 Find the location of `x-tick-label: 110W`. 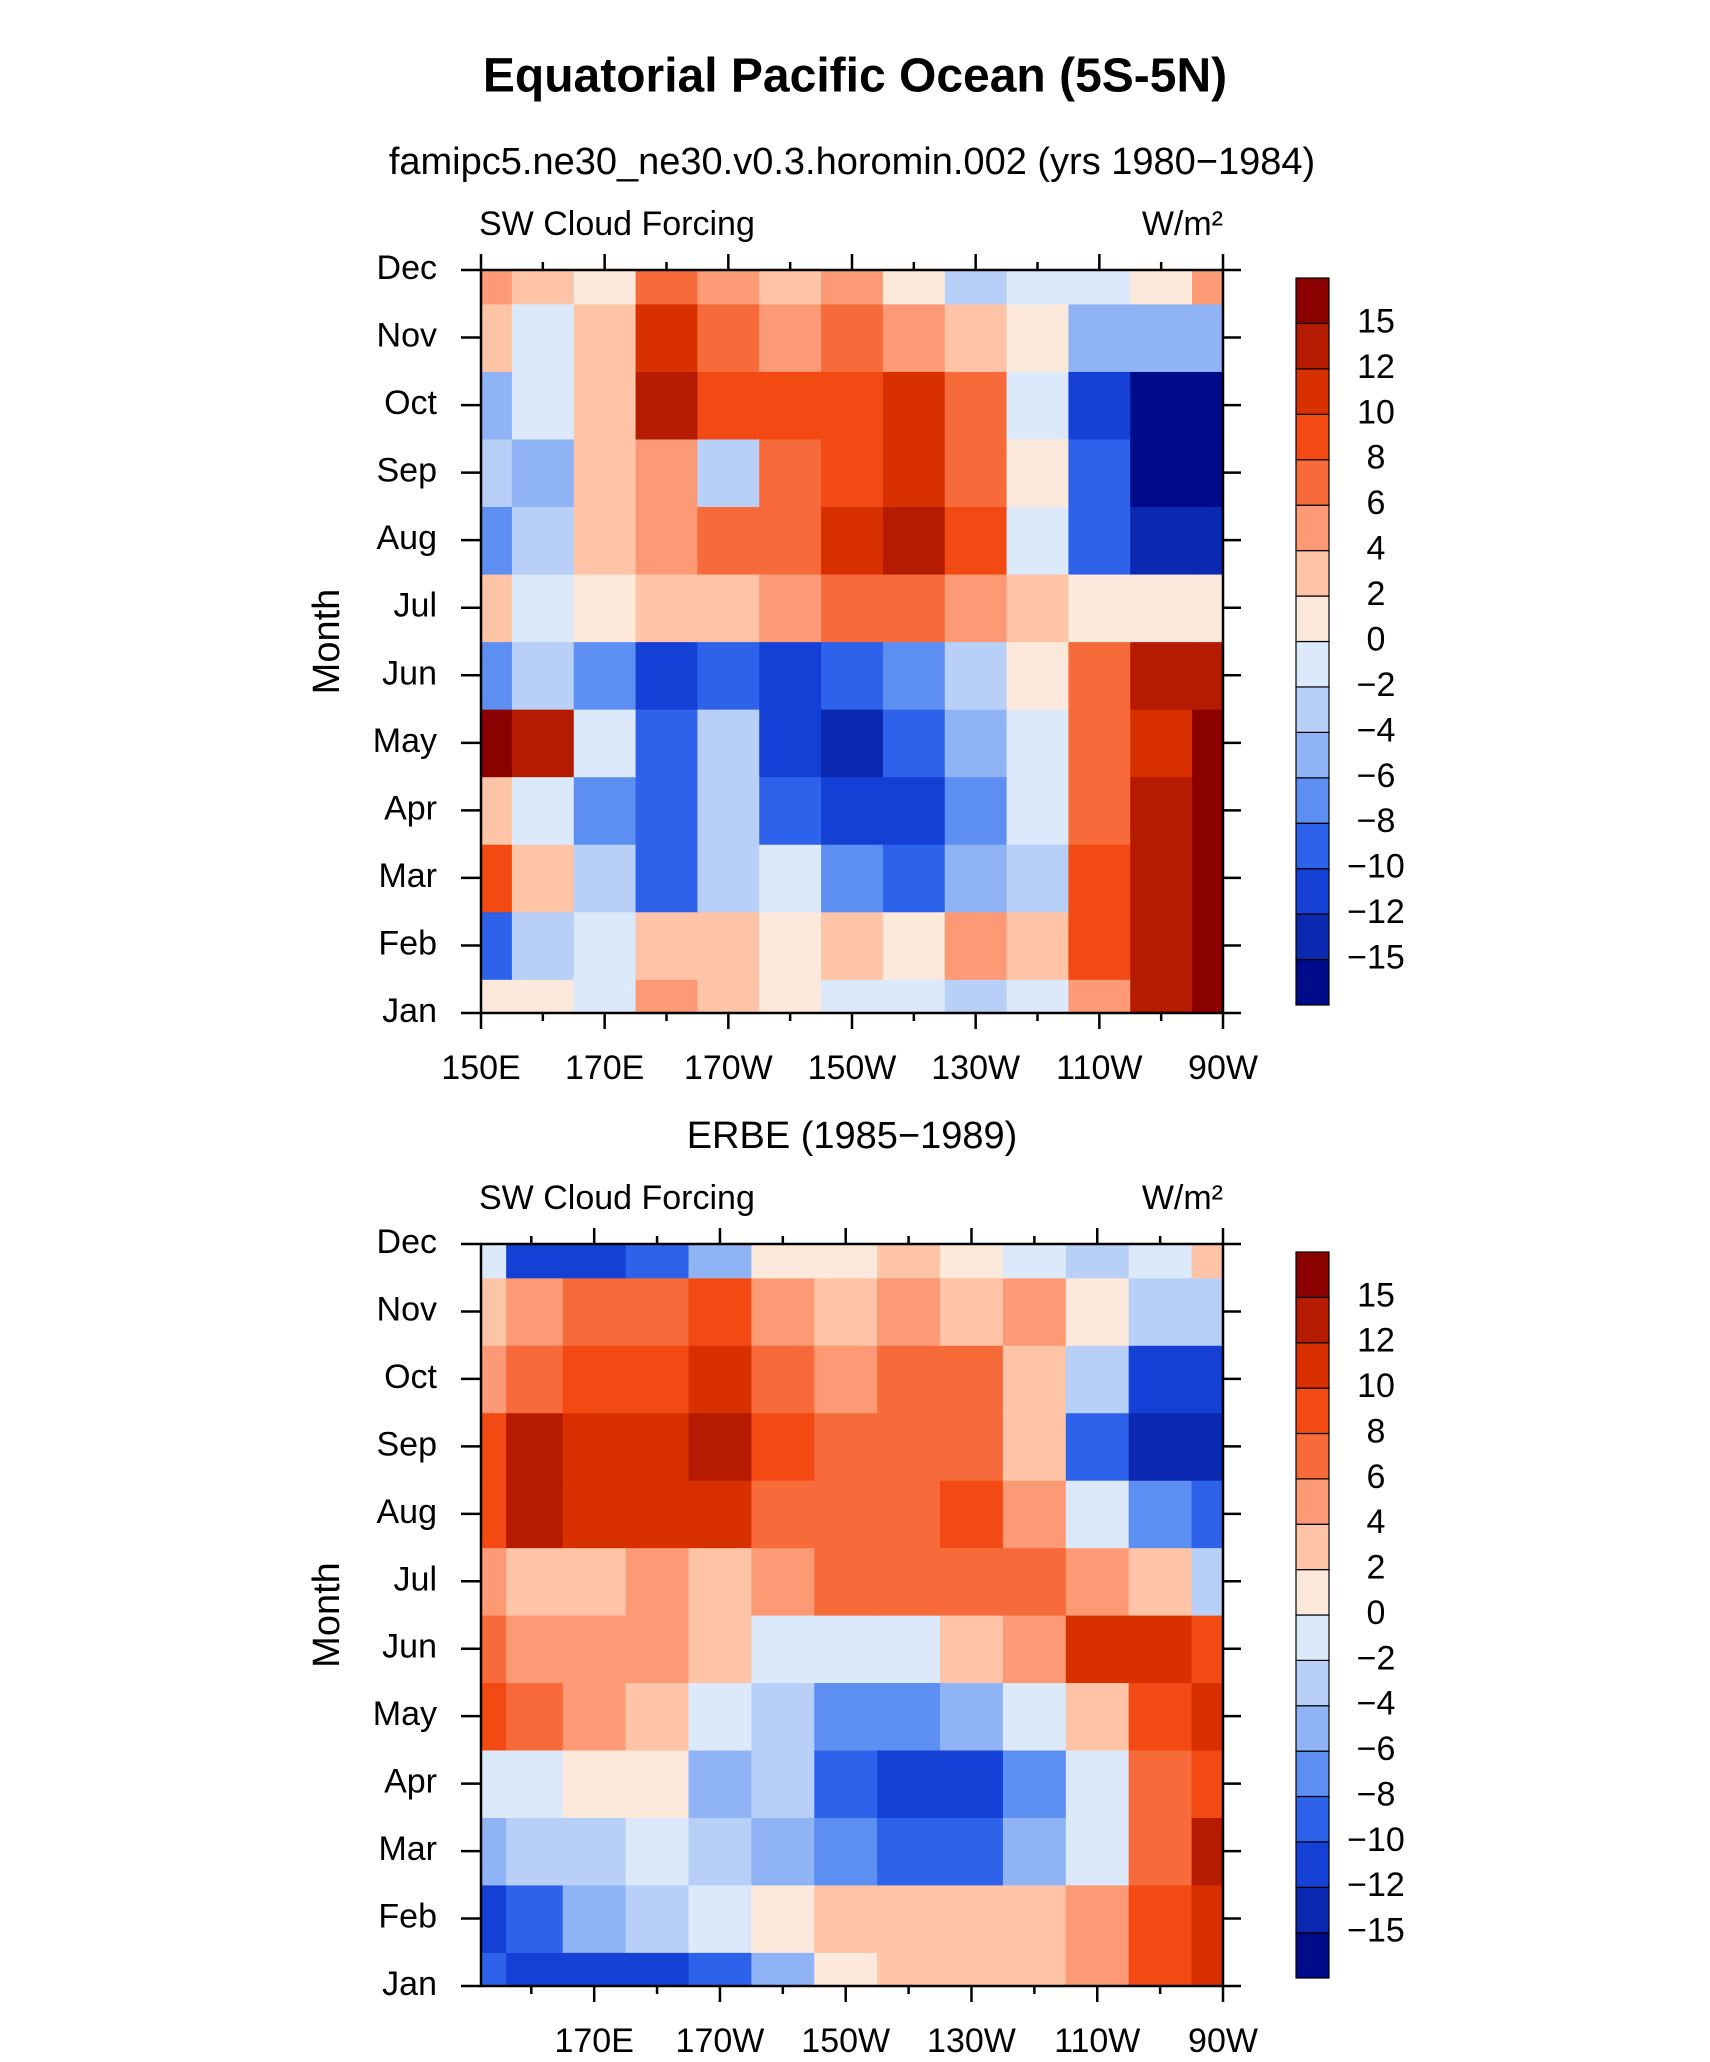

x-tick-label: 110W is located at coordinates (1097, 2041).